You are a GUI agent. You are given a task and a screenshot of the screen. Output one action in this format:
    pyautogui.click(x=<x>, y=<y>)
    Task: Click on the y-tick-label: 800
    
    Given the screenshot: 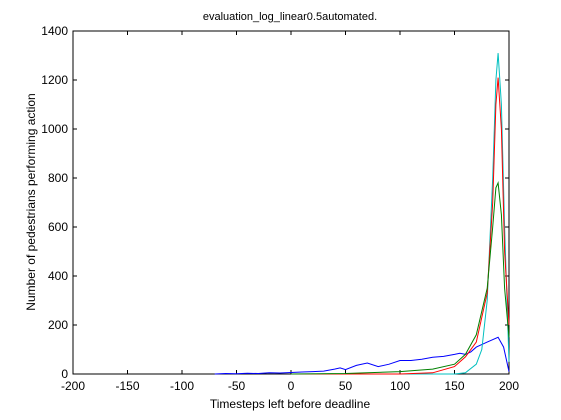 What is the action you would take?
    pyautogui.click(x=58, y=178)
    